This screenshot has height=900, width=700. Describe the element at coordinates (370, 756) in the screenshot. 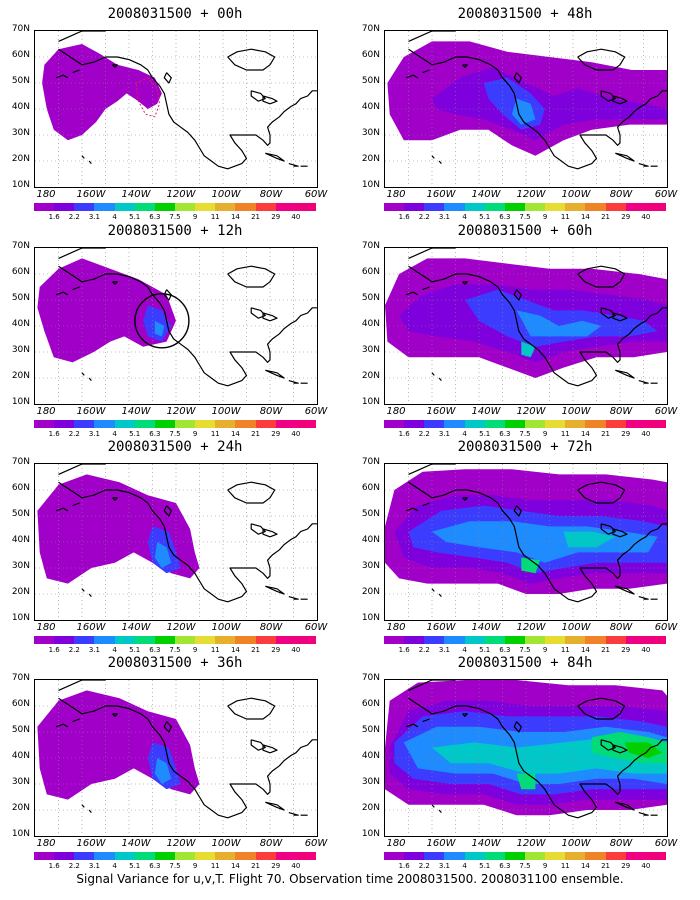

I see `latitude-tick-label: 40N` at that location.